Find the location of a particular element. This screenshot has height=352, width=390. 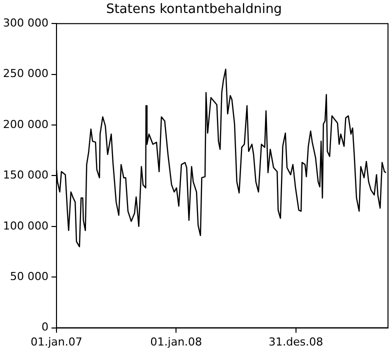

y-tick-label: 250 000 is located at coordinates (25, 73).